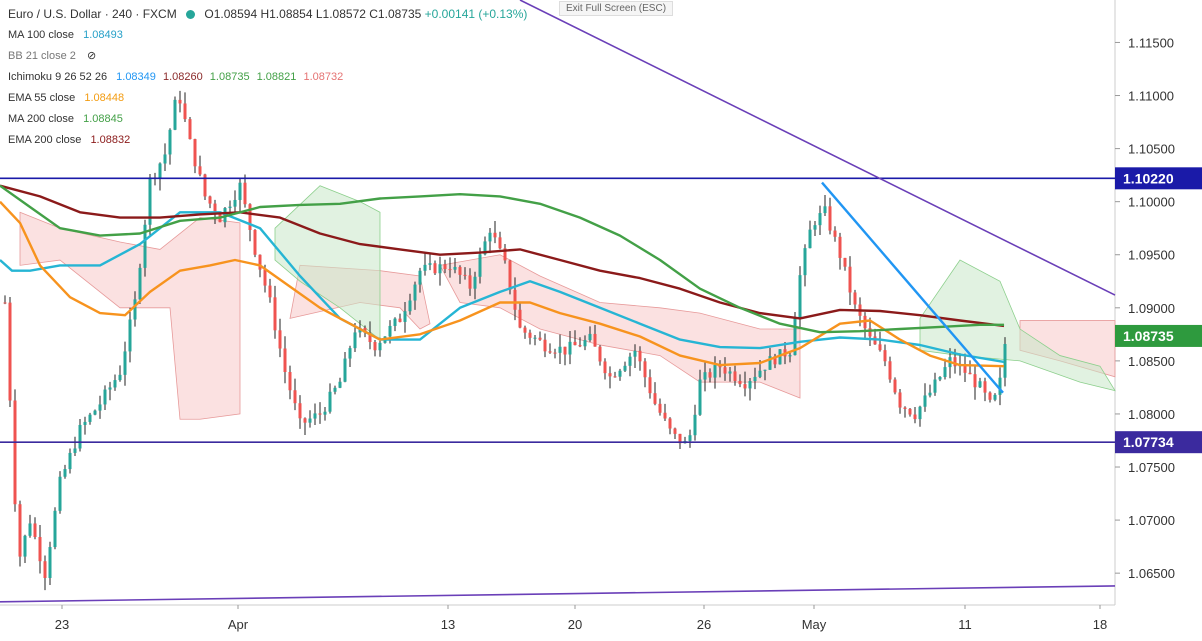 This screenshot has width=1202, height=641. Describe the element at coordinates (103, 35) in the screenshot. I see `legend-ma100-value: 1.08493` at that location.